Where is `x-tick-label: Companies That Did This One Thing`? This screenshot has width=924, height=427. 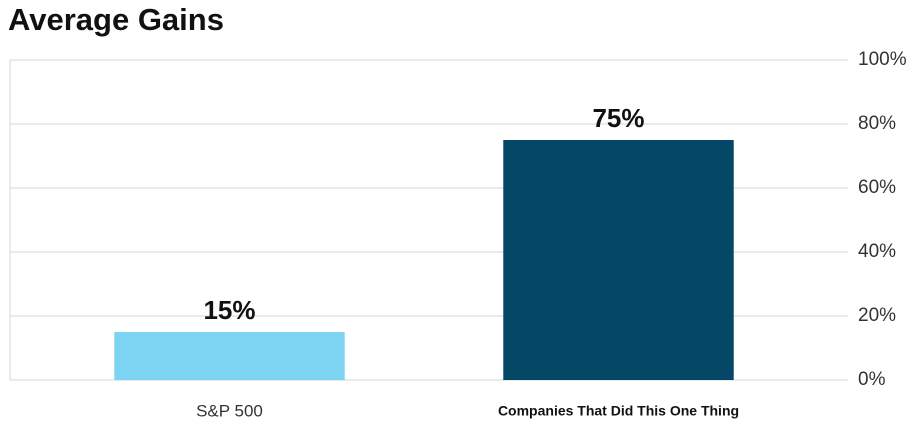 x-tick-label: Companies That Did This One Thing is located at coordinates (618, 411).